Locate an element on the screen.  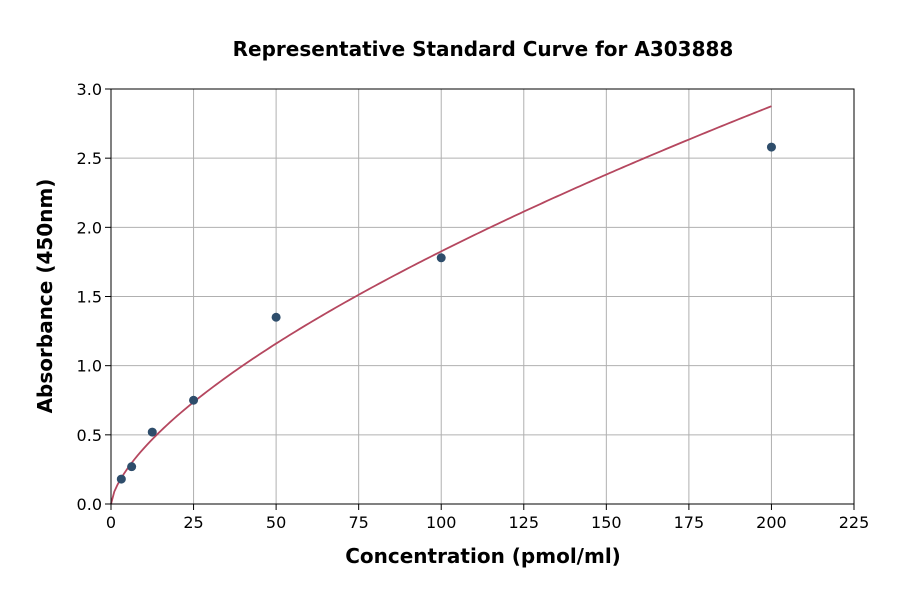
y-tick-label: 0.5 is located at coordinates (89, 435).